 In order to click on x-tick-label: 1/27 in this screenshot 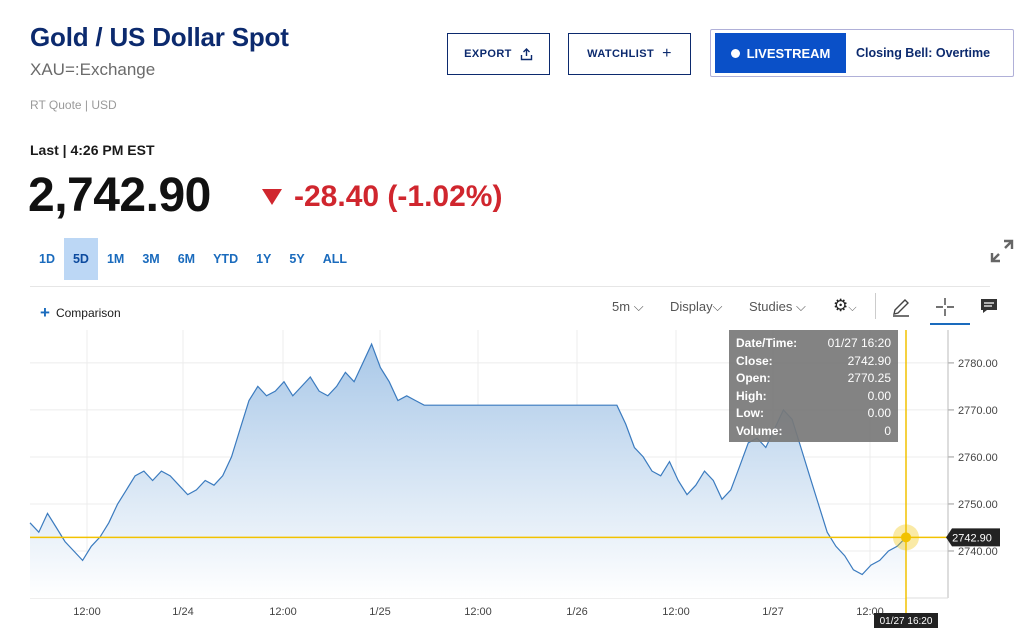, I will do `click(772, 612)`.